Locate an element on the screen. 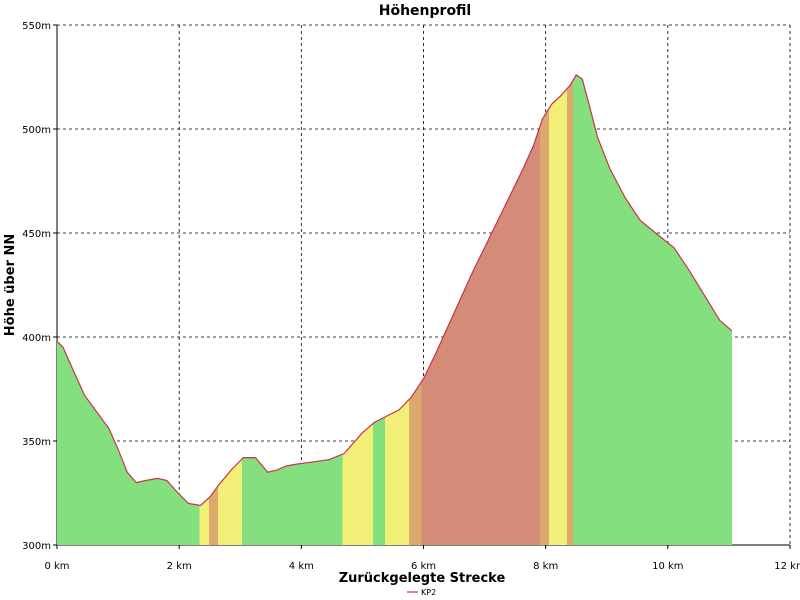 The height and width of the screenshot is (600, 800). y-axis-label: Höhe über NN is located at coordinates (10, 285).